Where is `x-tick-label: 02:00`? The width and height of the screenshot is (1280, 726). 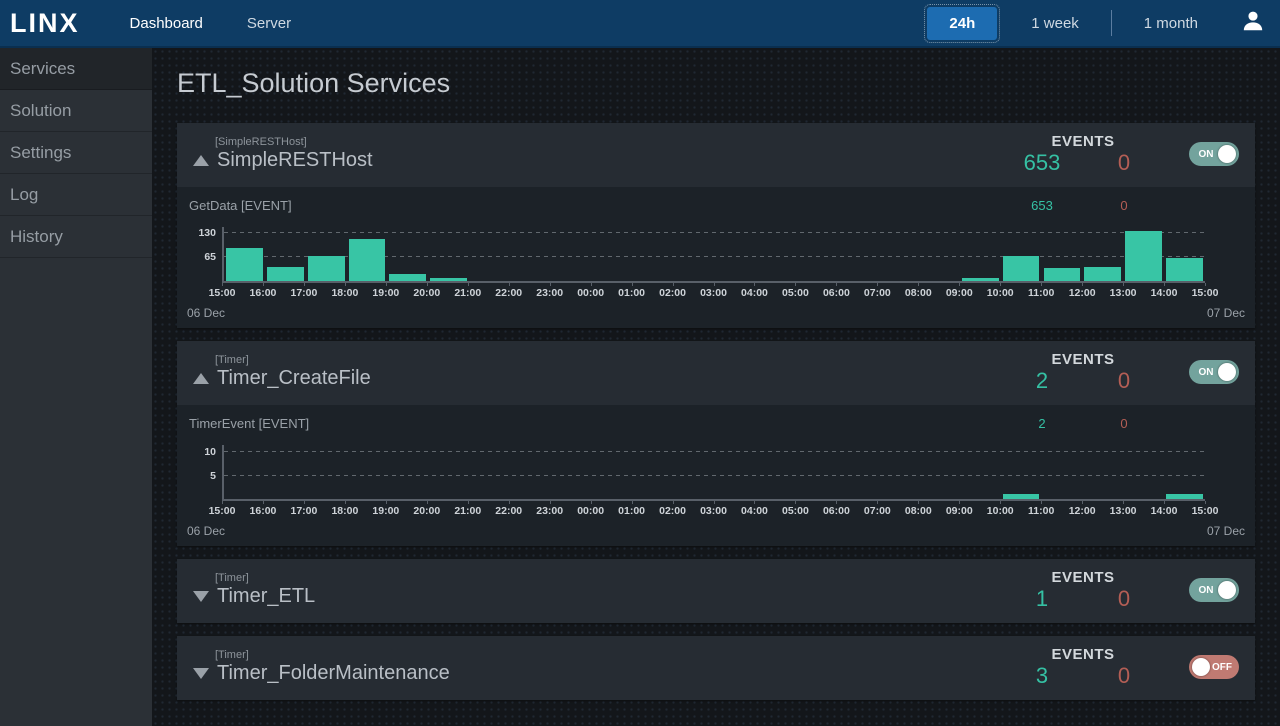
x-tick-label: 02:00 is located at coordinates (672, 511).